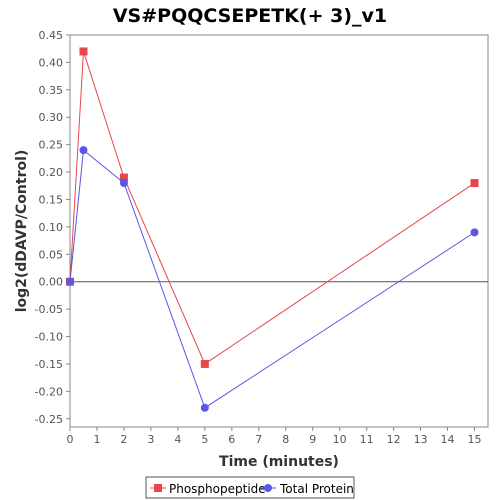  I want to click on y-axis-label: log2(dDAVP/Control), so click(22, 231).